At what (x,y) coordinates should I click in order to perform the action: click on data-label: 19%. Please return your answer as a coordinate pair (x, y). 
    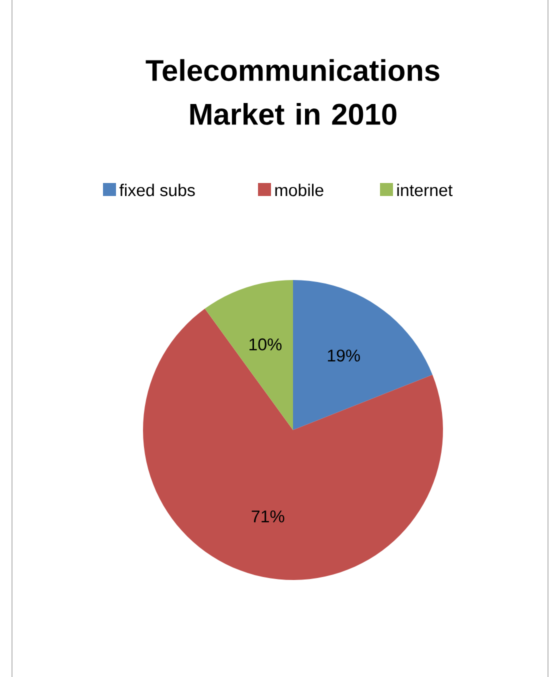
    Looking at the image, I should click on (344, 356).